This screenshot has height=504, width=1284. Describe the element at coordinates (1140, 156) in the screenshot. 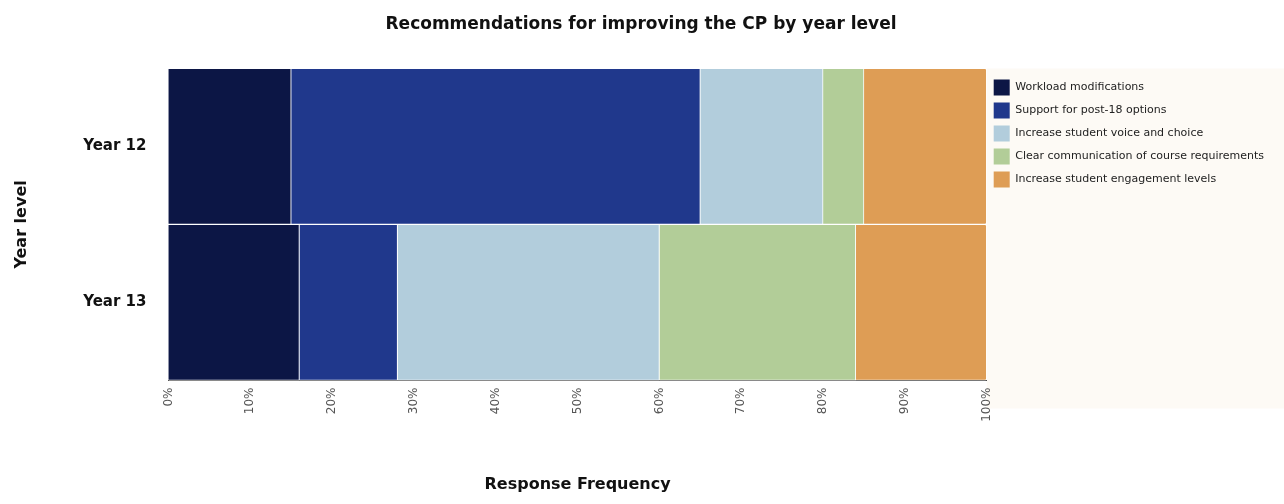

I see `legend-label: Clear communication of course requirements` at that location.